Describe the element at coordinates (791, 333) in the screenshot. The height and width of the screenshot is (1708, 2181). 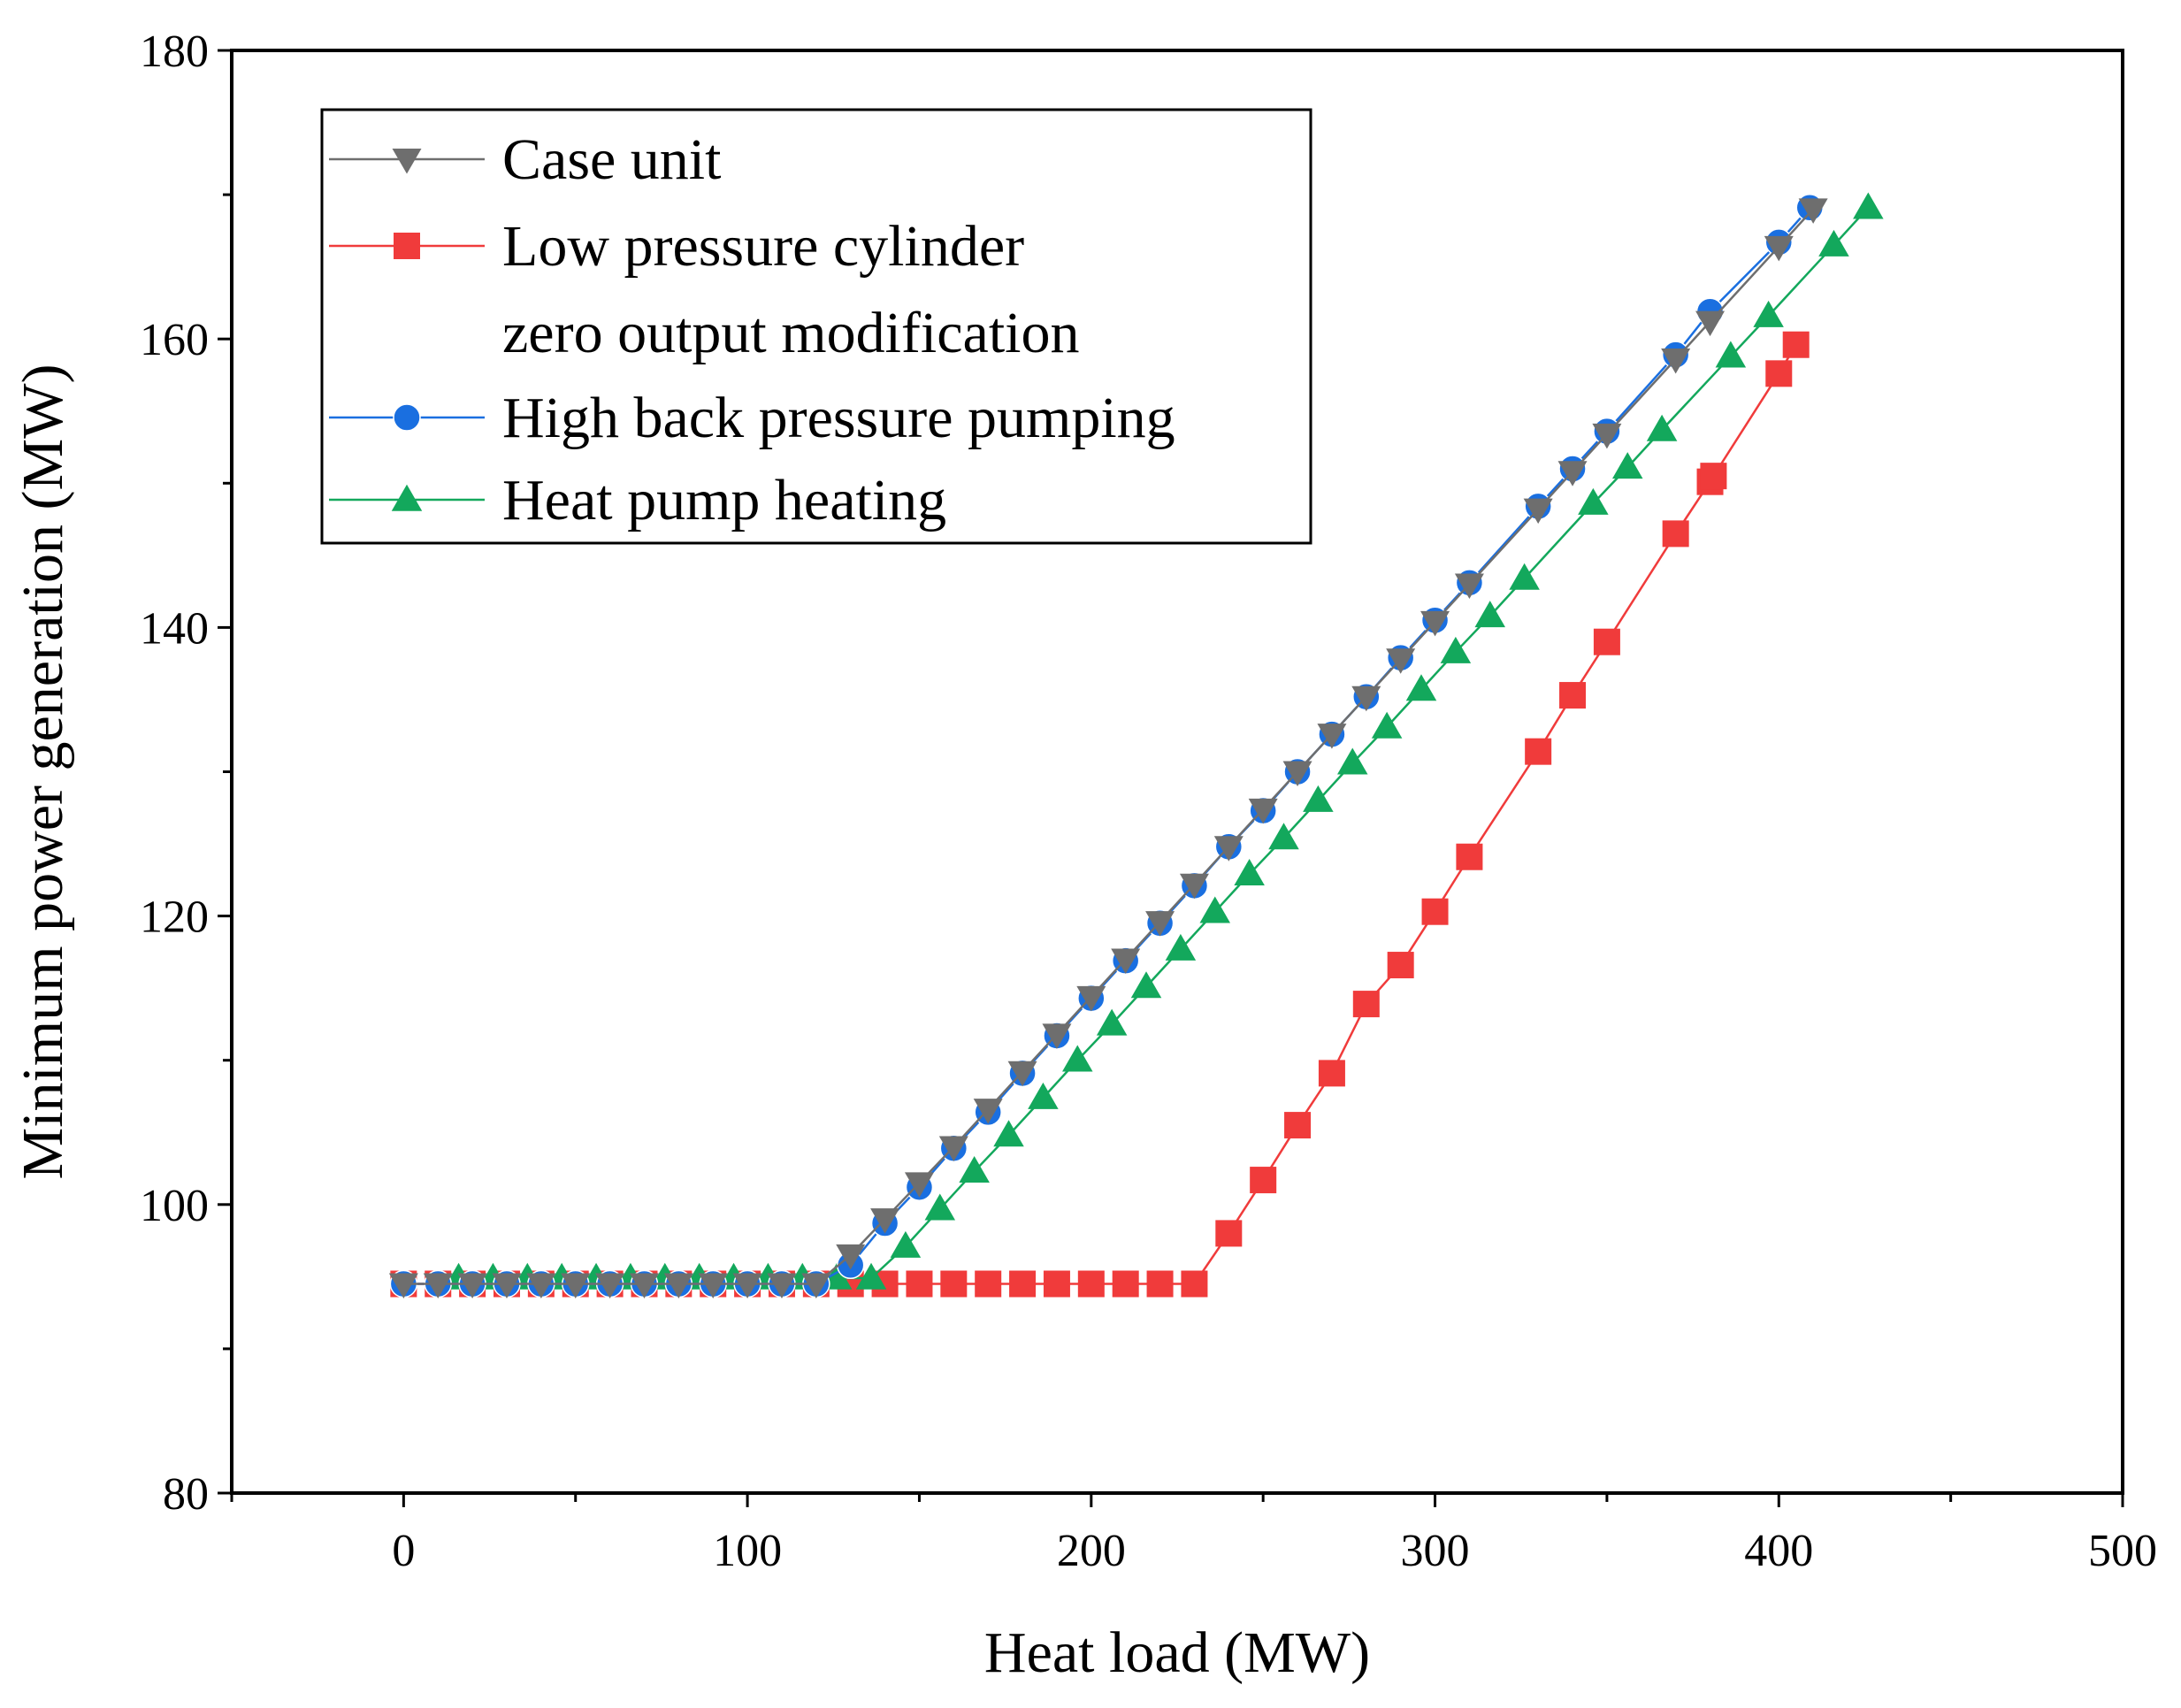
I see `legend-label: zero output modification` at that location.